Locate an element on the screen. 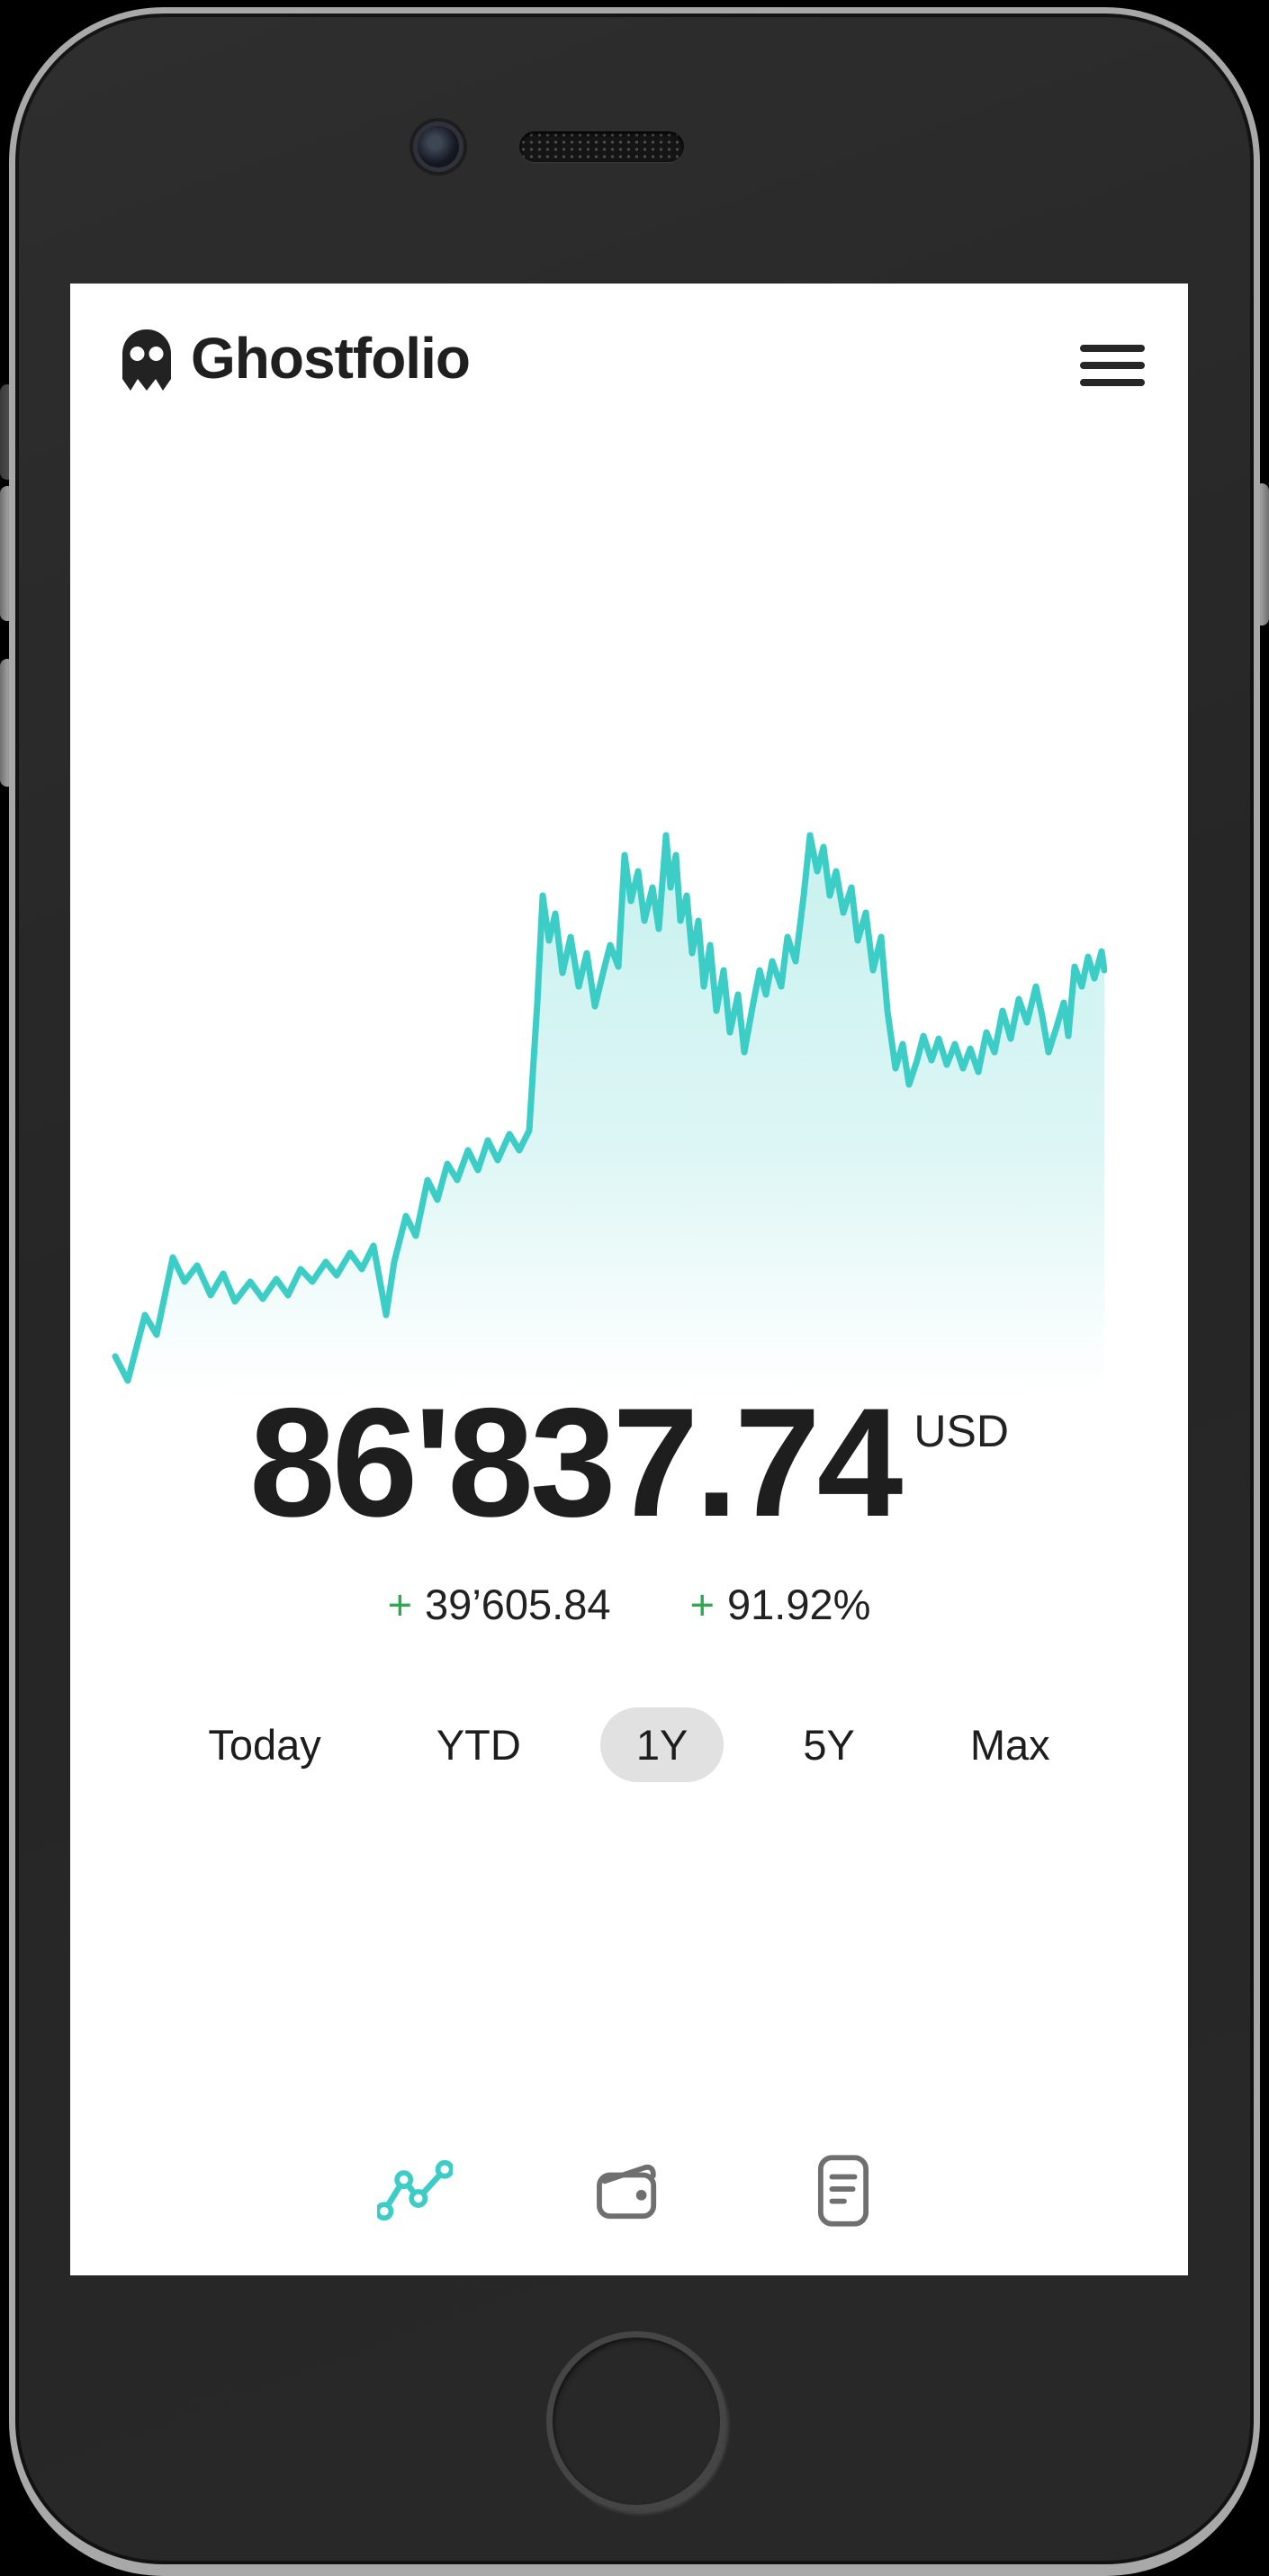  range-button-today: Today is located at coordinates (264, 1744).